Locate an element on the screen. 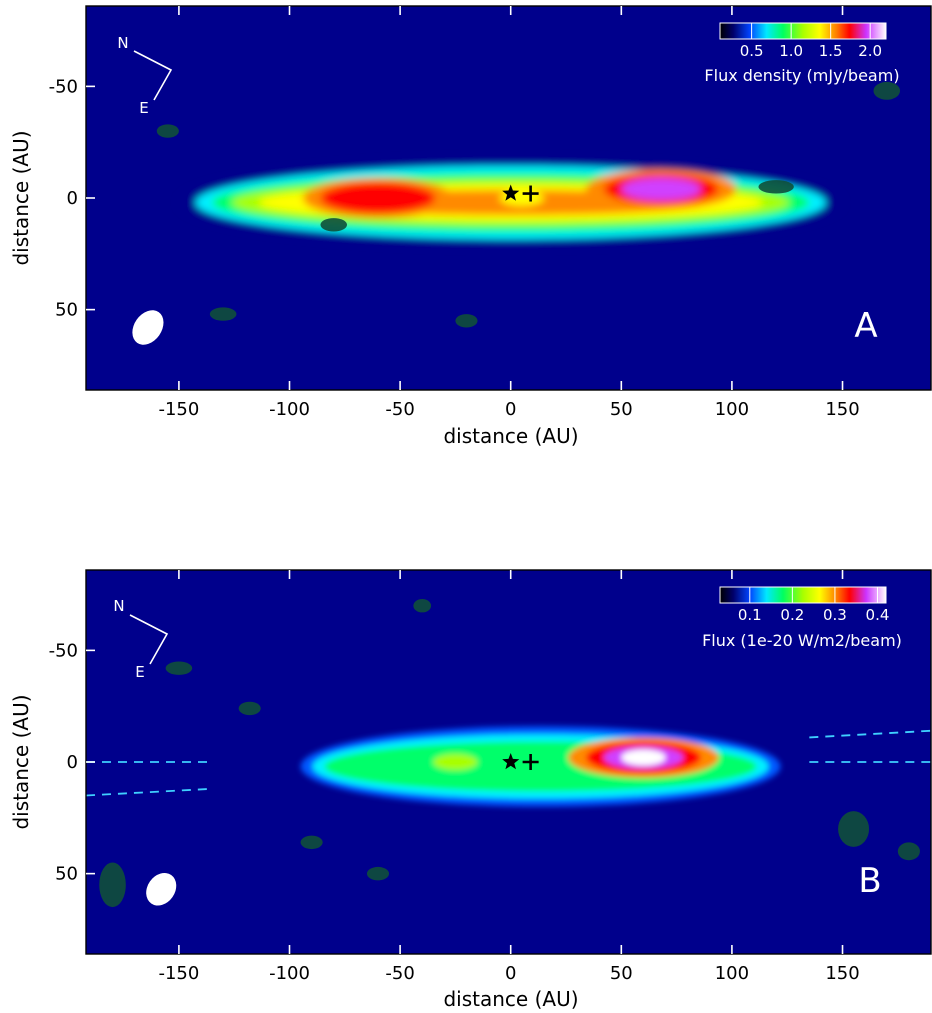 This screenshot has height=1013, width=932. panel-a-y-ticks: -50 0 50 is located at coordinates (72, 198).